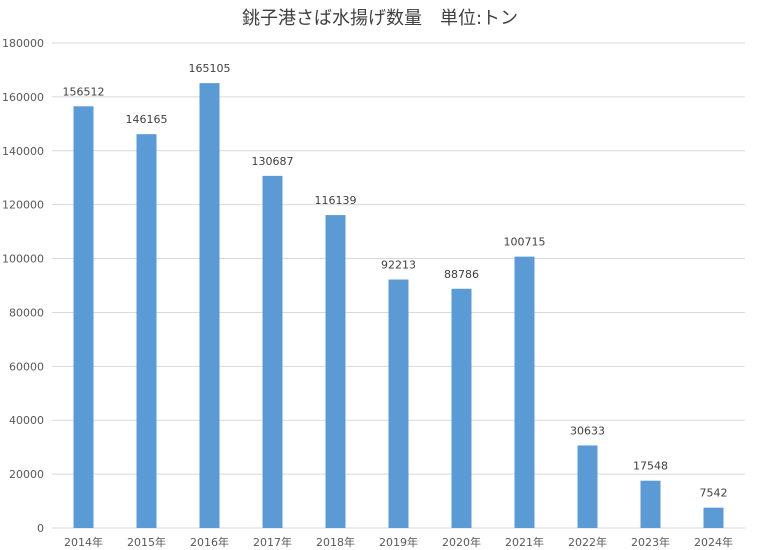 The height and width of the screenshot is (550, 760). Describe the element at coordinates (461, 274) in the screenshot. I see `data-label: 88786` at that location.